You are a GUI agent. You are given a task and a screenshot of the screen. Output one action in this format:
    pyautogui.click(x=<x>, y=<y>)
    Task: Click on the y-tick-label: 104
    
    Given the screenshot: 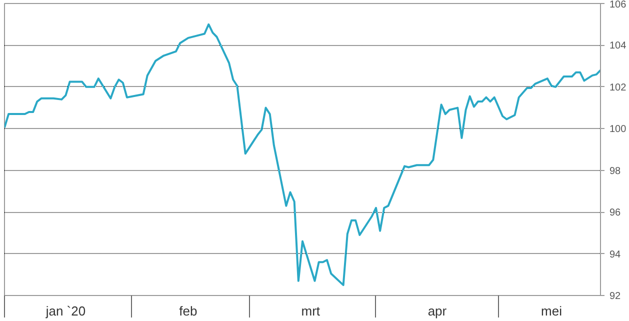 What is the action you would take?
    pyautogui.click(x=618, y=46)
    